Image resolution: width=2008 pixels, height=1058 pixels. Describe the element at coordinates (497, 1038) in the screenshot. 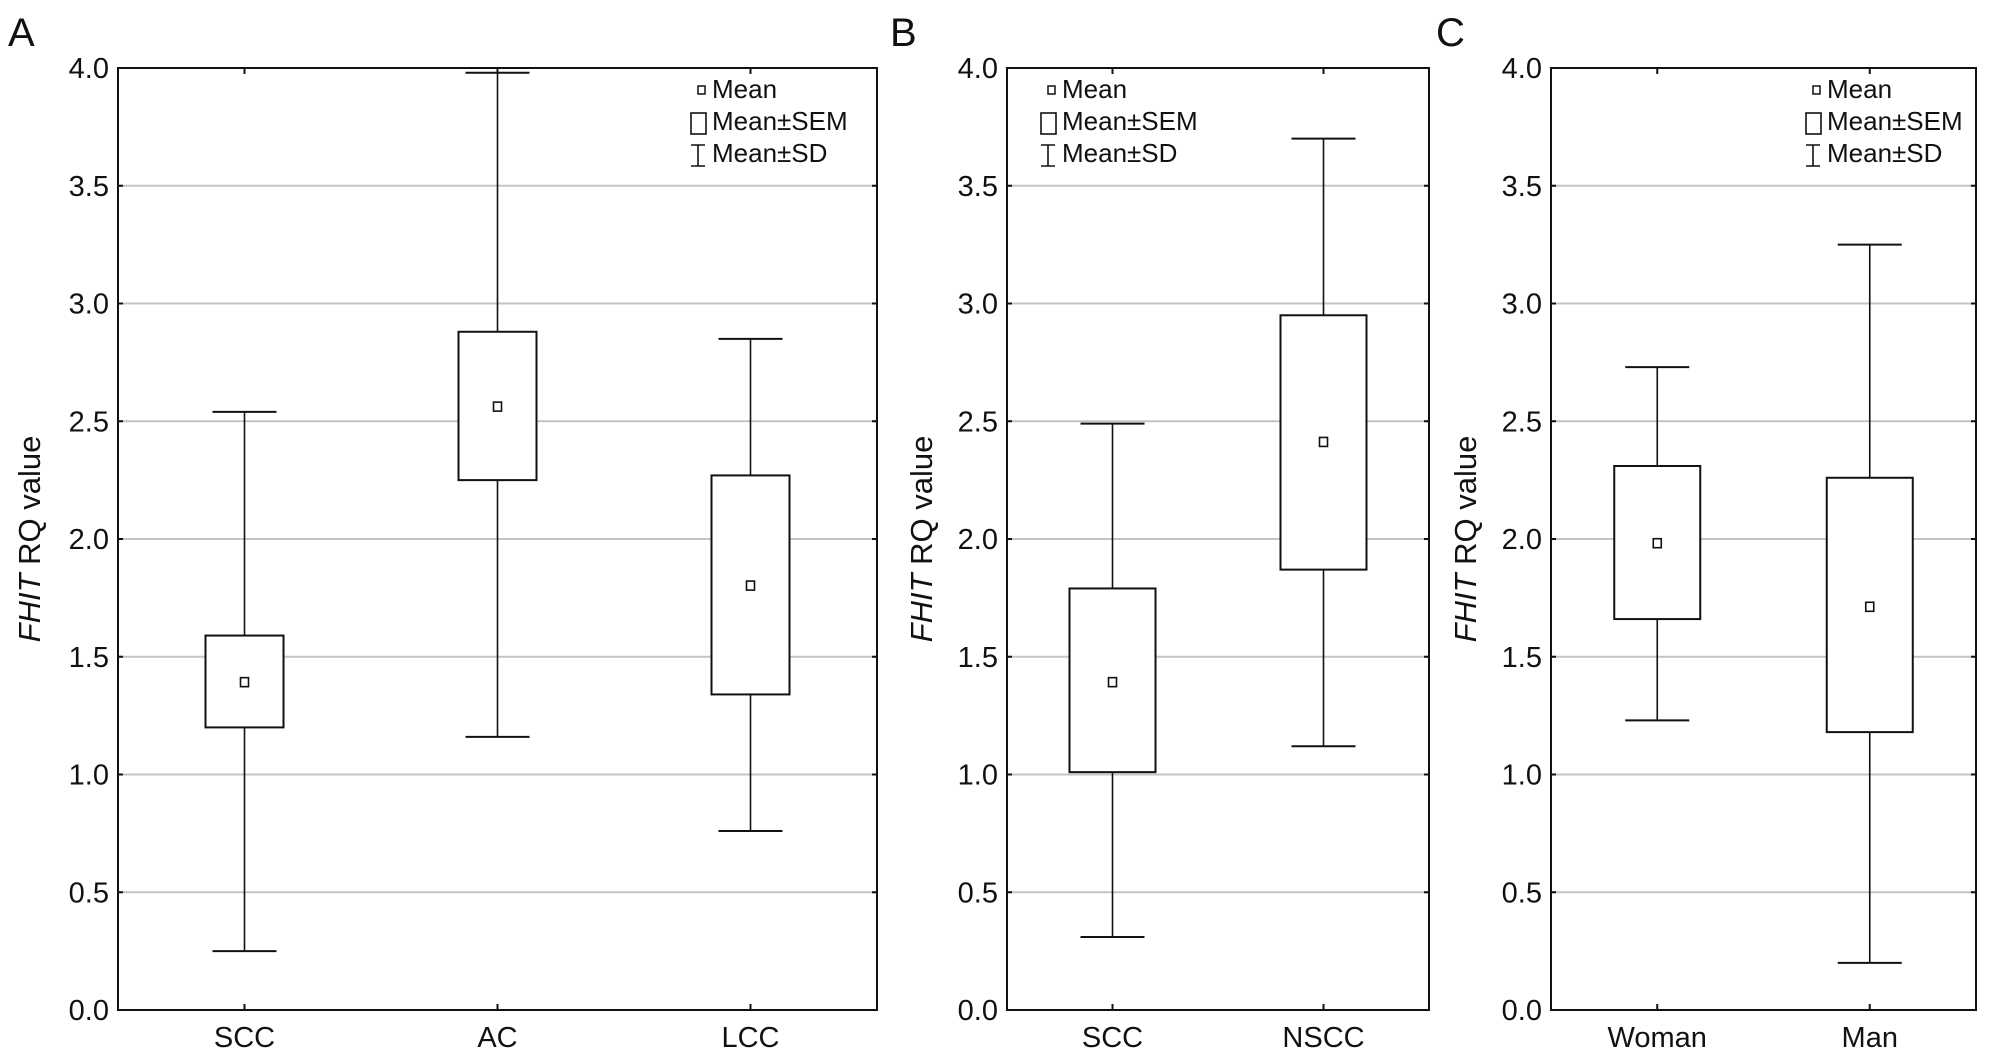

I see `x-tick-label: AC` at that location.